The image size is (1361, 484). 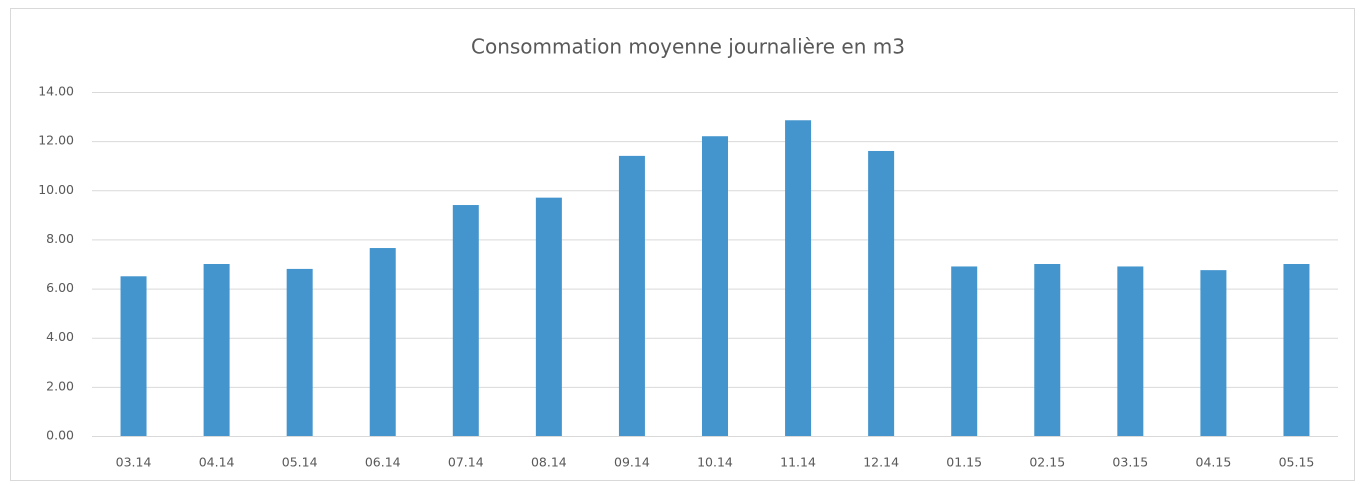 I want to click on x-tick-label: 08.14, so click(x=549, y=462).